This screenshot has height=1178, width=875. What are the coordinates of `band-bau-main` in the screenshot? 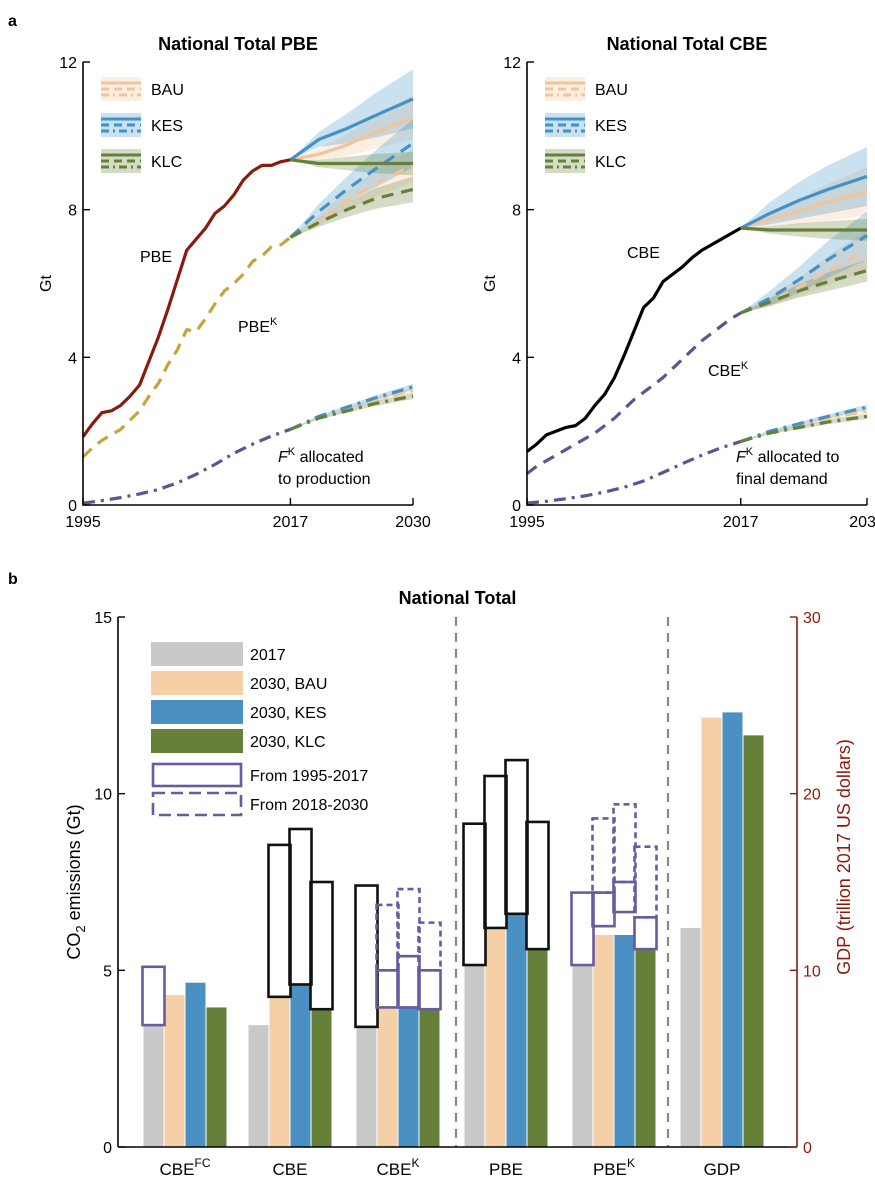 It's located at (351, 127).